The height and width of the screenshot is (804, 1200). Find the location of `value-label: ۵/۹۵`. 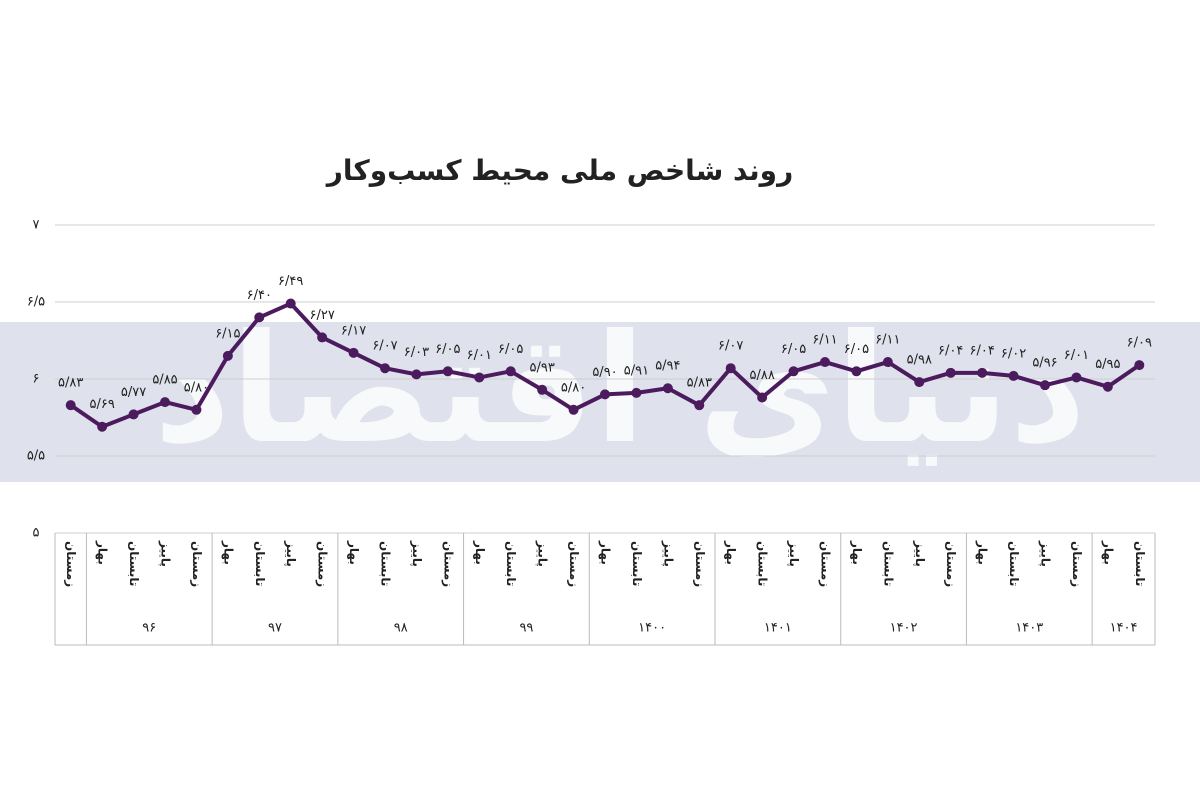

value-label: ۵/۹۵ is located at coordinates (1107, 364).